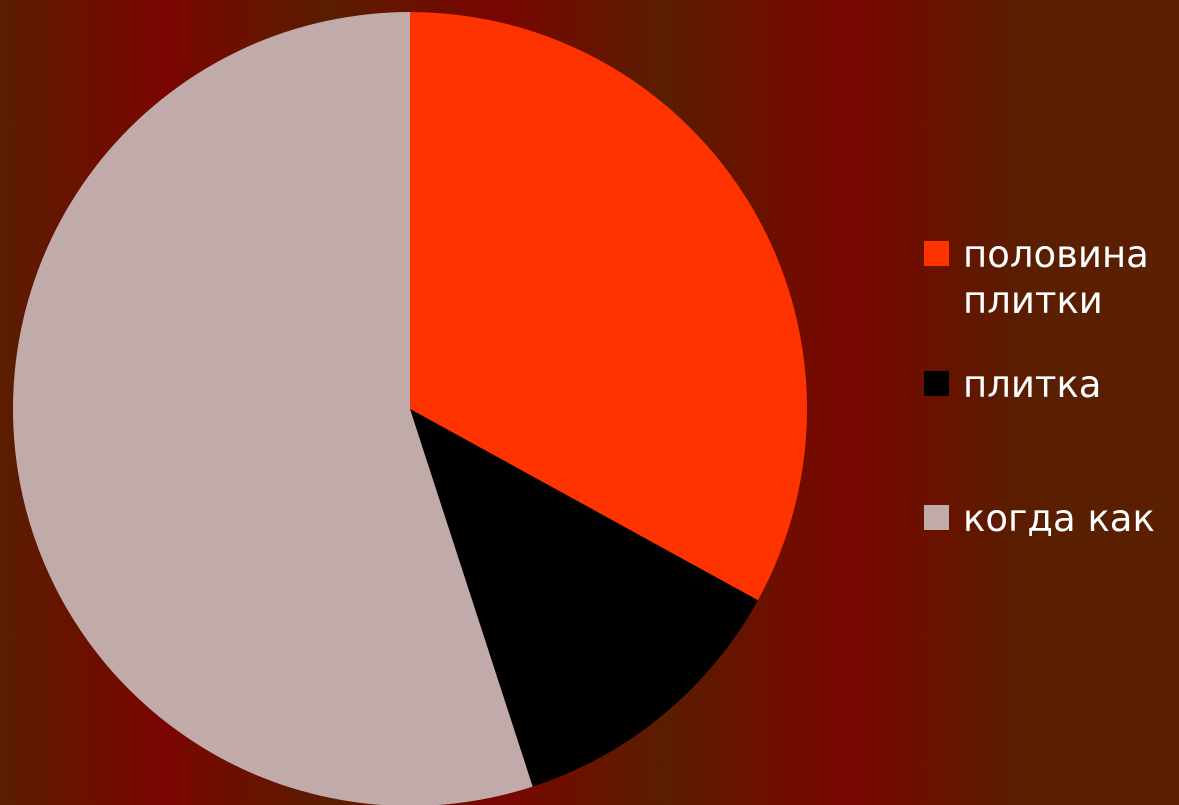  Describe the element at coordinates (1032, 384) in the screenshot. I see `legend-label-tile: плитка` at that location.